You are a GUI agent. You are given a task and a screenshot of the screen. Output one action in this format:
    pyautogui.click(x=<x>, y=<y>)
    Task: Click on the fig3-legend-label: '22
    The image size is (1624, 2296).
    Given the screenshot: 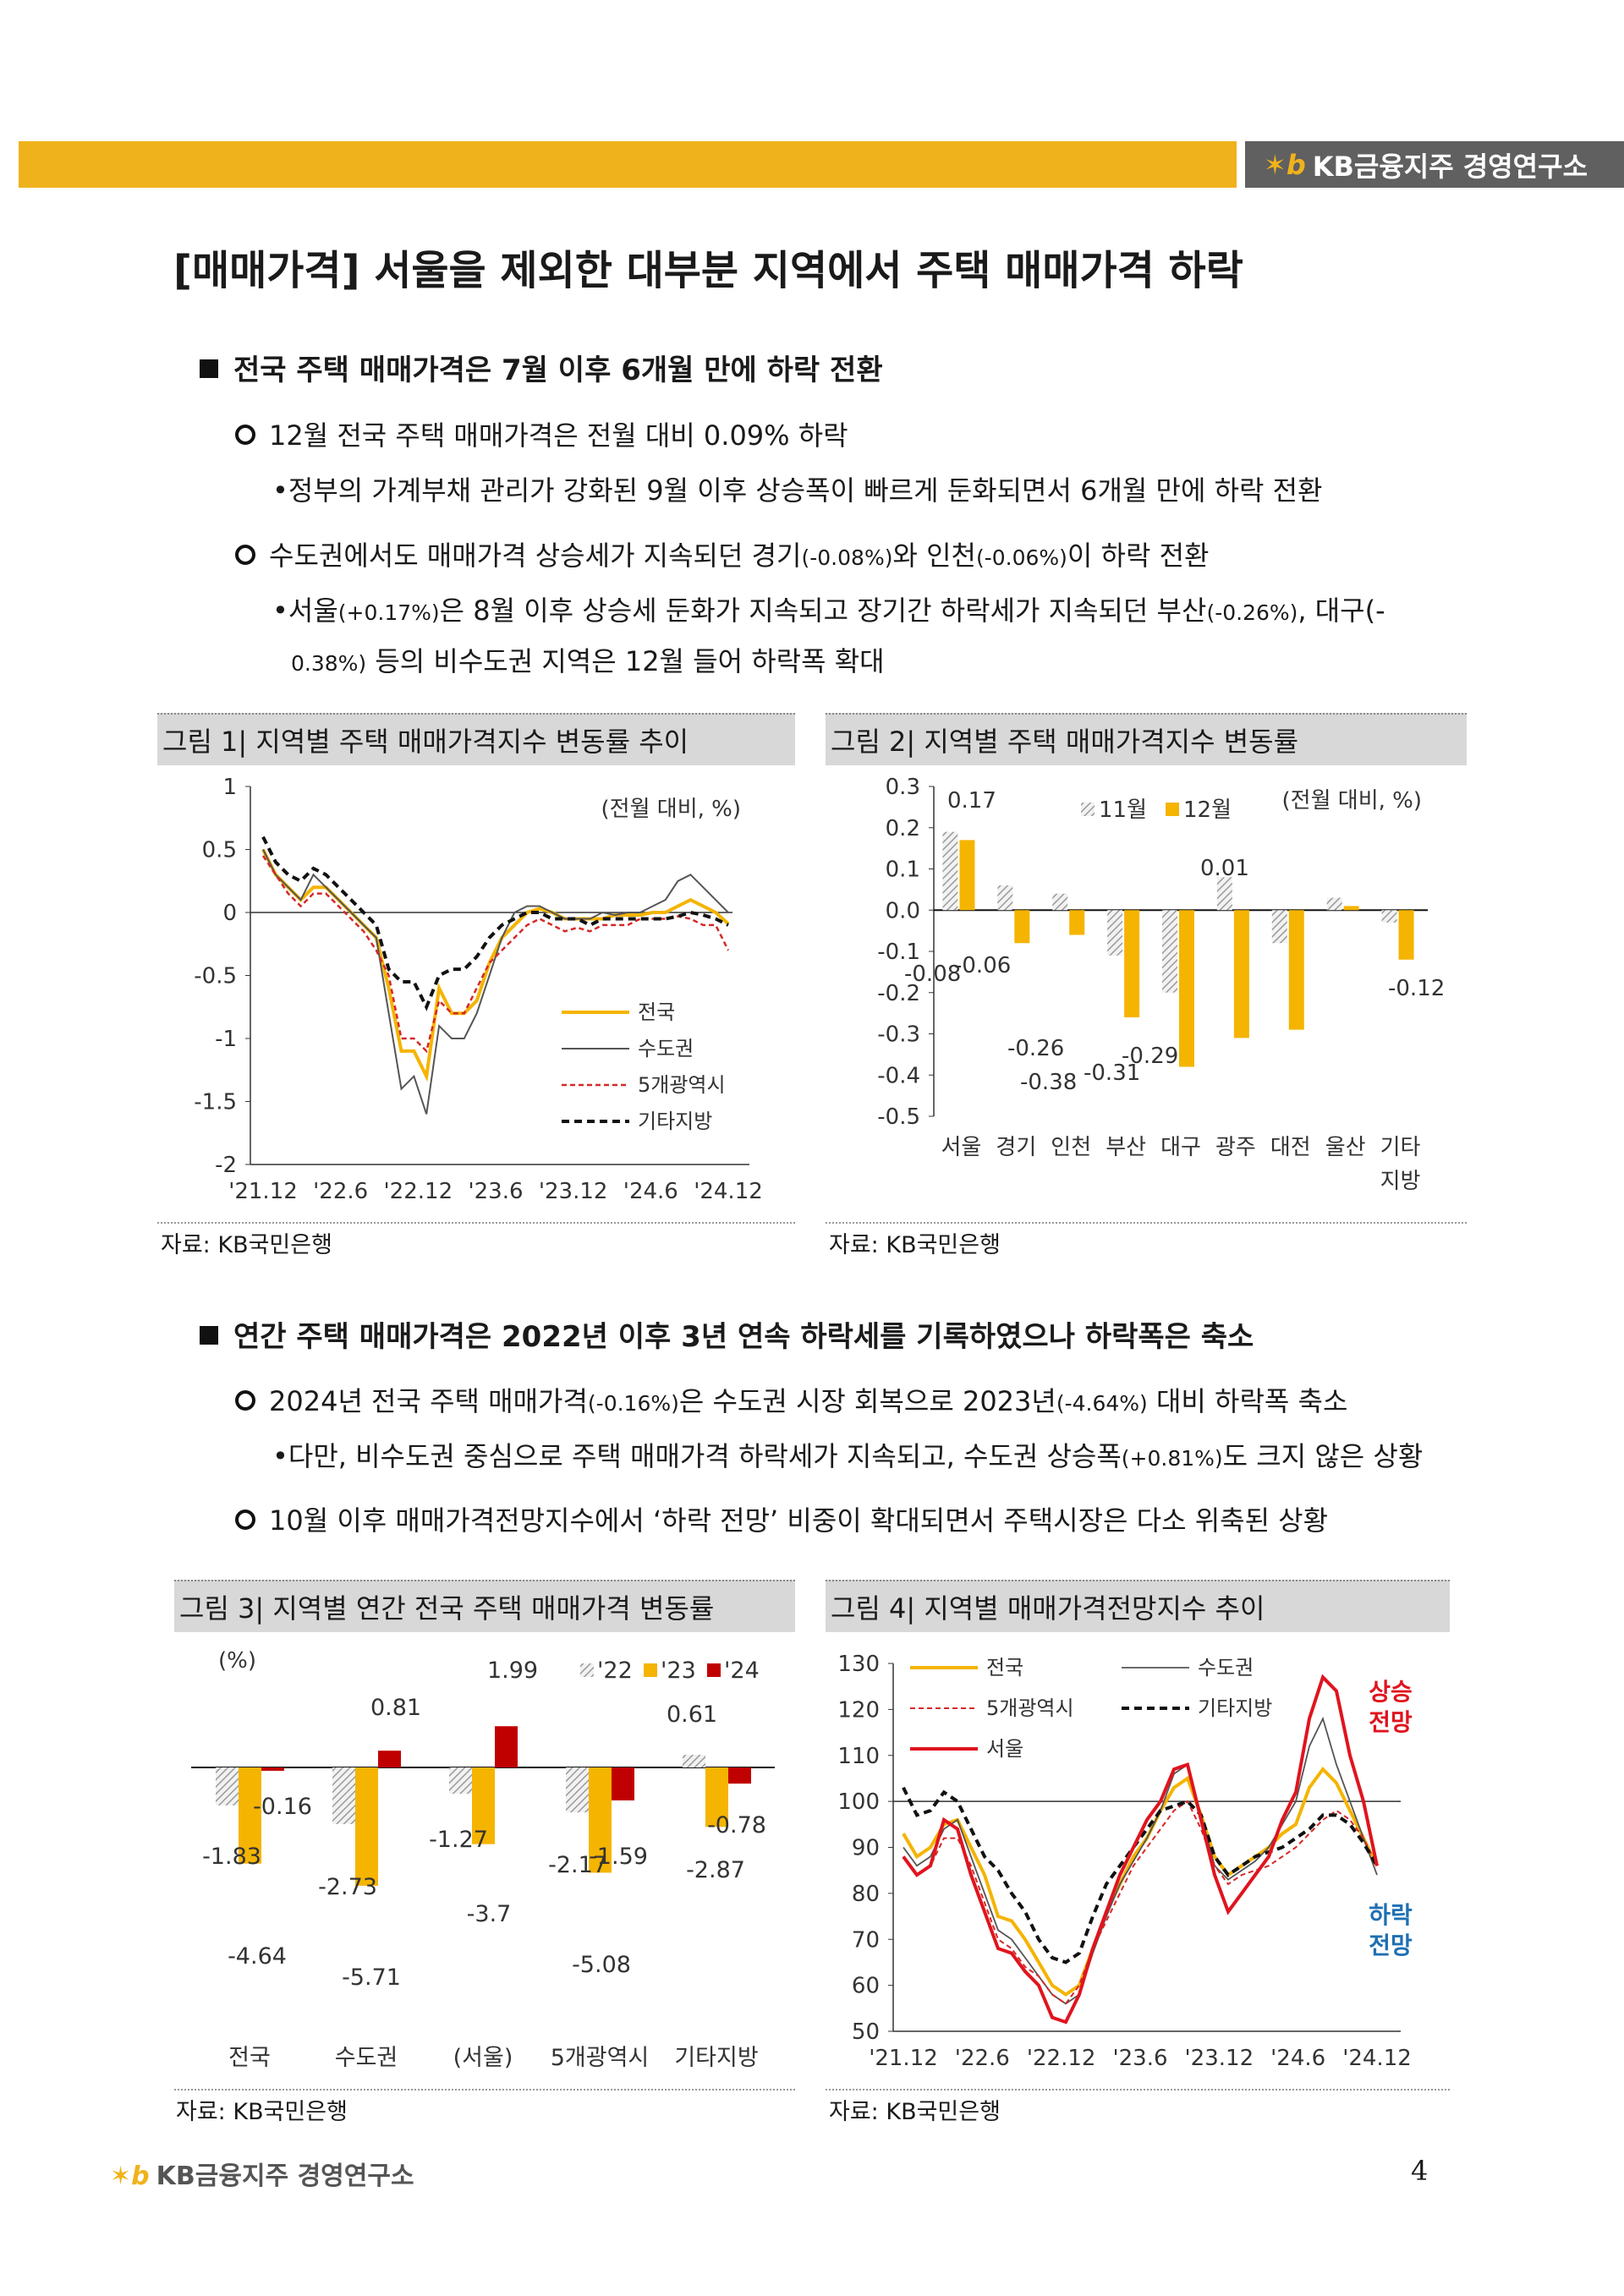 What is the action you would take?
    pyautogui.click(x=615, y=1671)
    